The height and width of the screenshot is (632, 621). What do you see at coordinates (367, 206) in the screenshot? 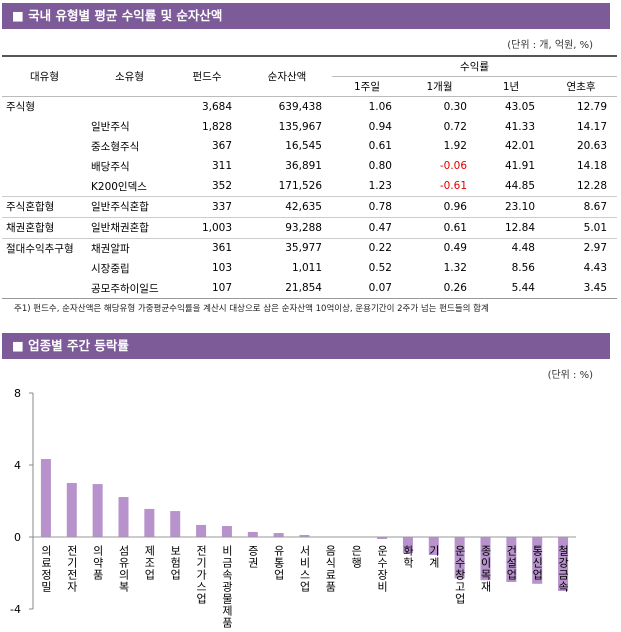
I see `table-cell: 0.78` at bounding box center [367, 206].